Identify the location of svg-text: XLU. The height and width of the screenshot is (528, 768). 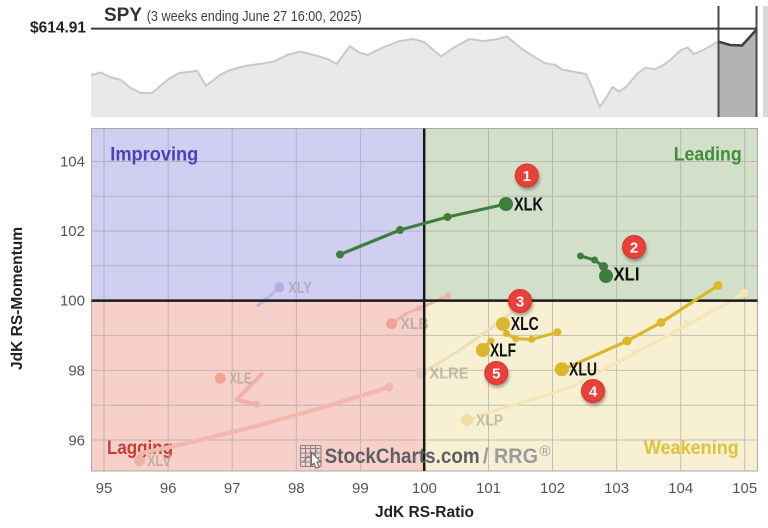
(583, 370).